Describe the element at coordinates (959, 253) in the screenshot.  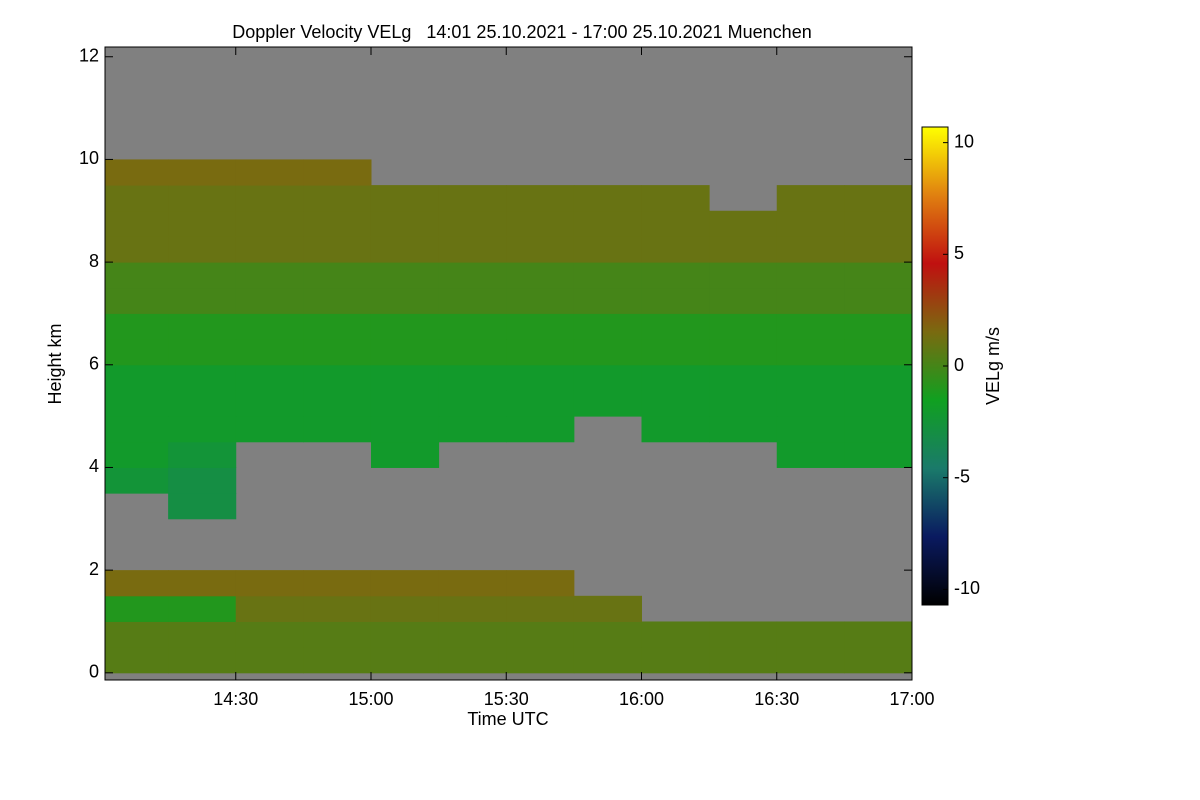
I see `colorbar-tick-label: 5` at that location.